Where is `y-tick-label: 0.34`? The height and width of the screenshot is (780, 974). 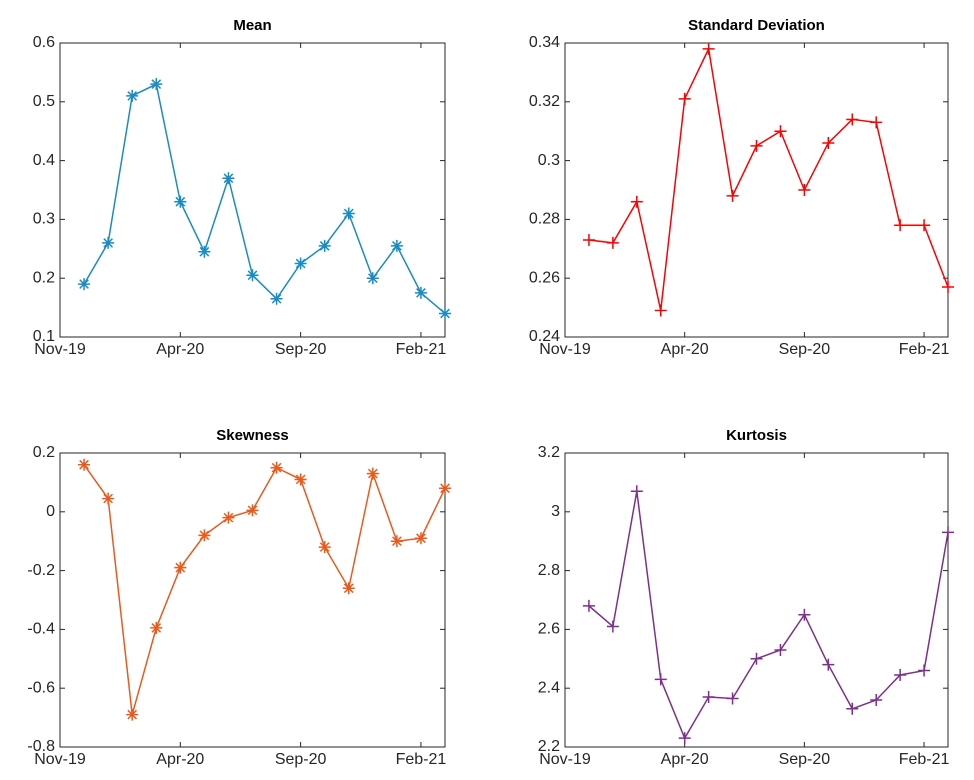 y-tick-label: 0.34 is located at coordinates (544, 42).